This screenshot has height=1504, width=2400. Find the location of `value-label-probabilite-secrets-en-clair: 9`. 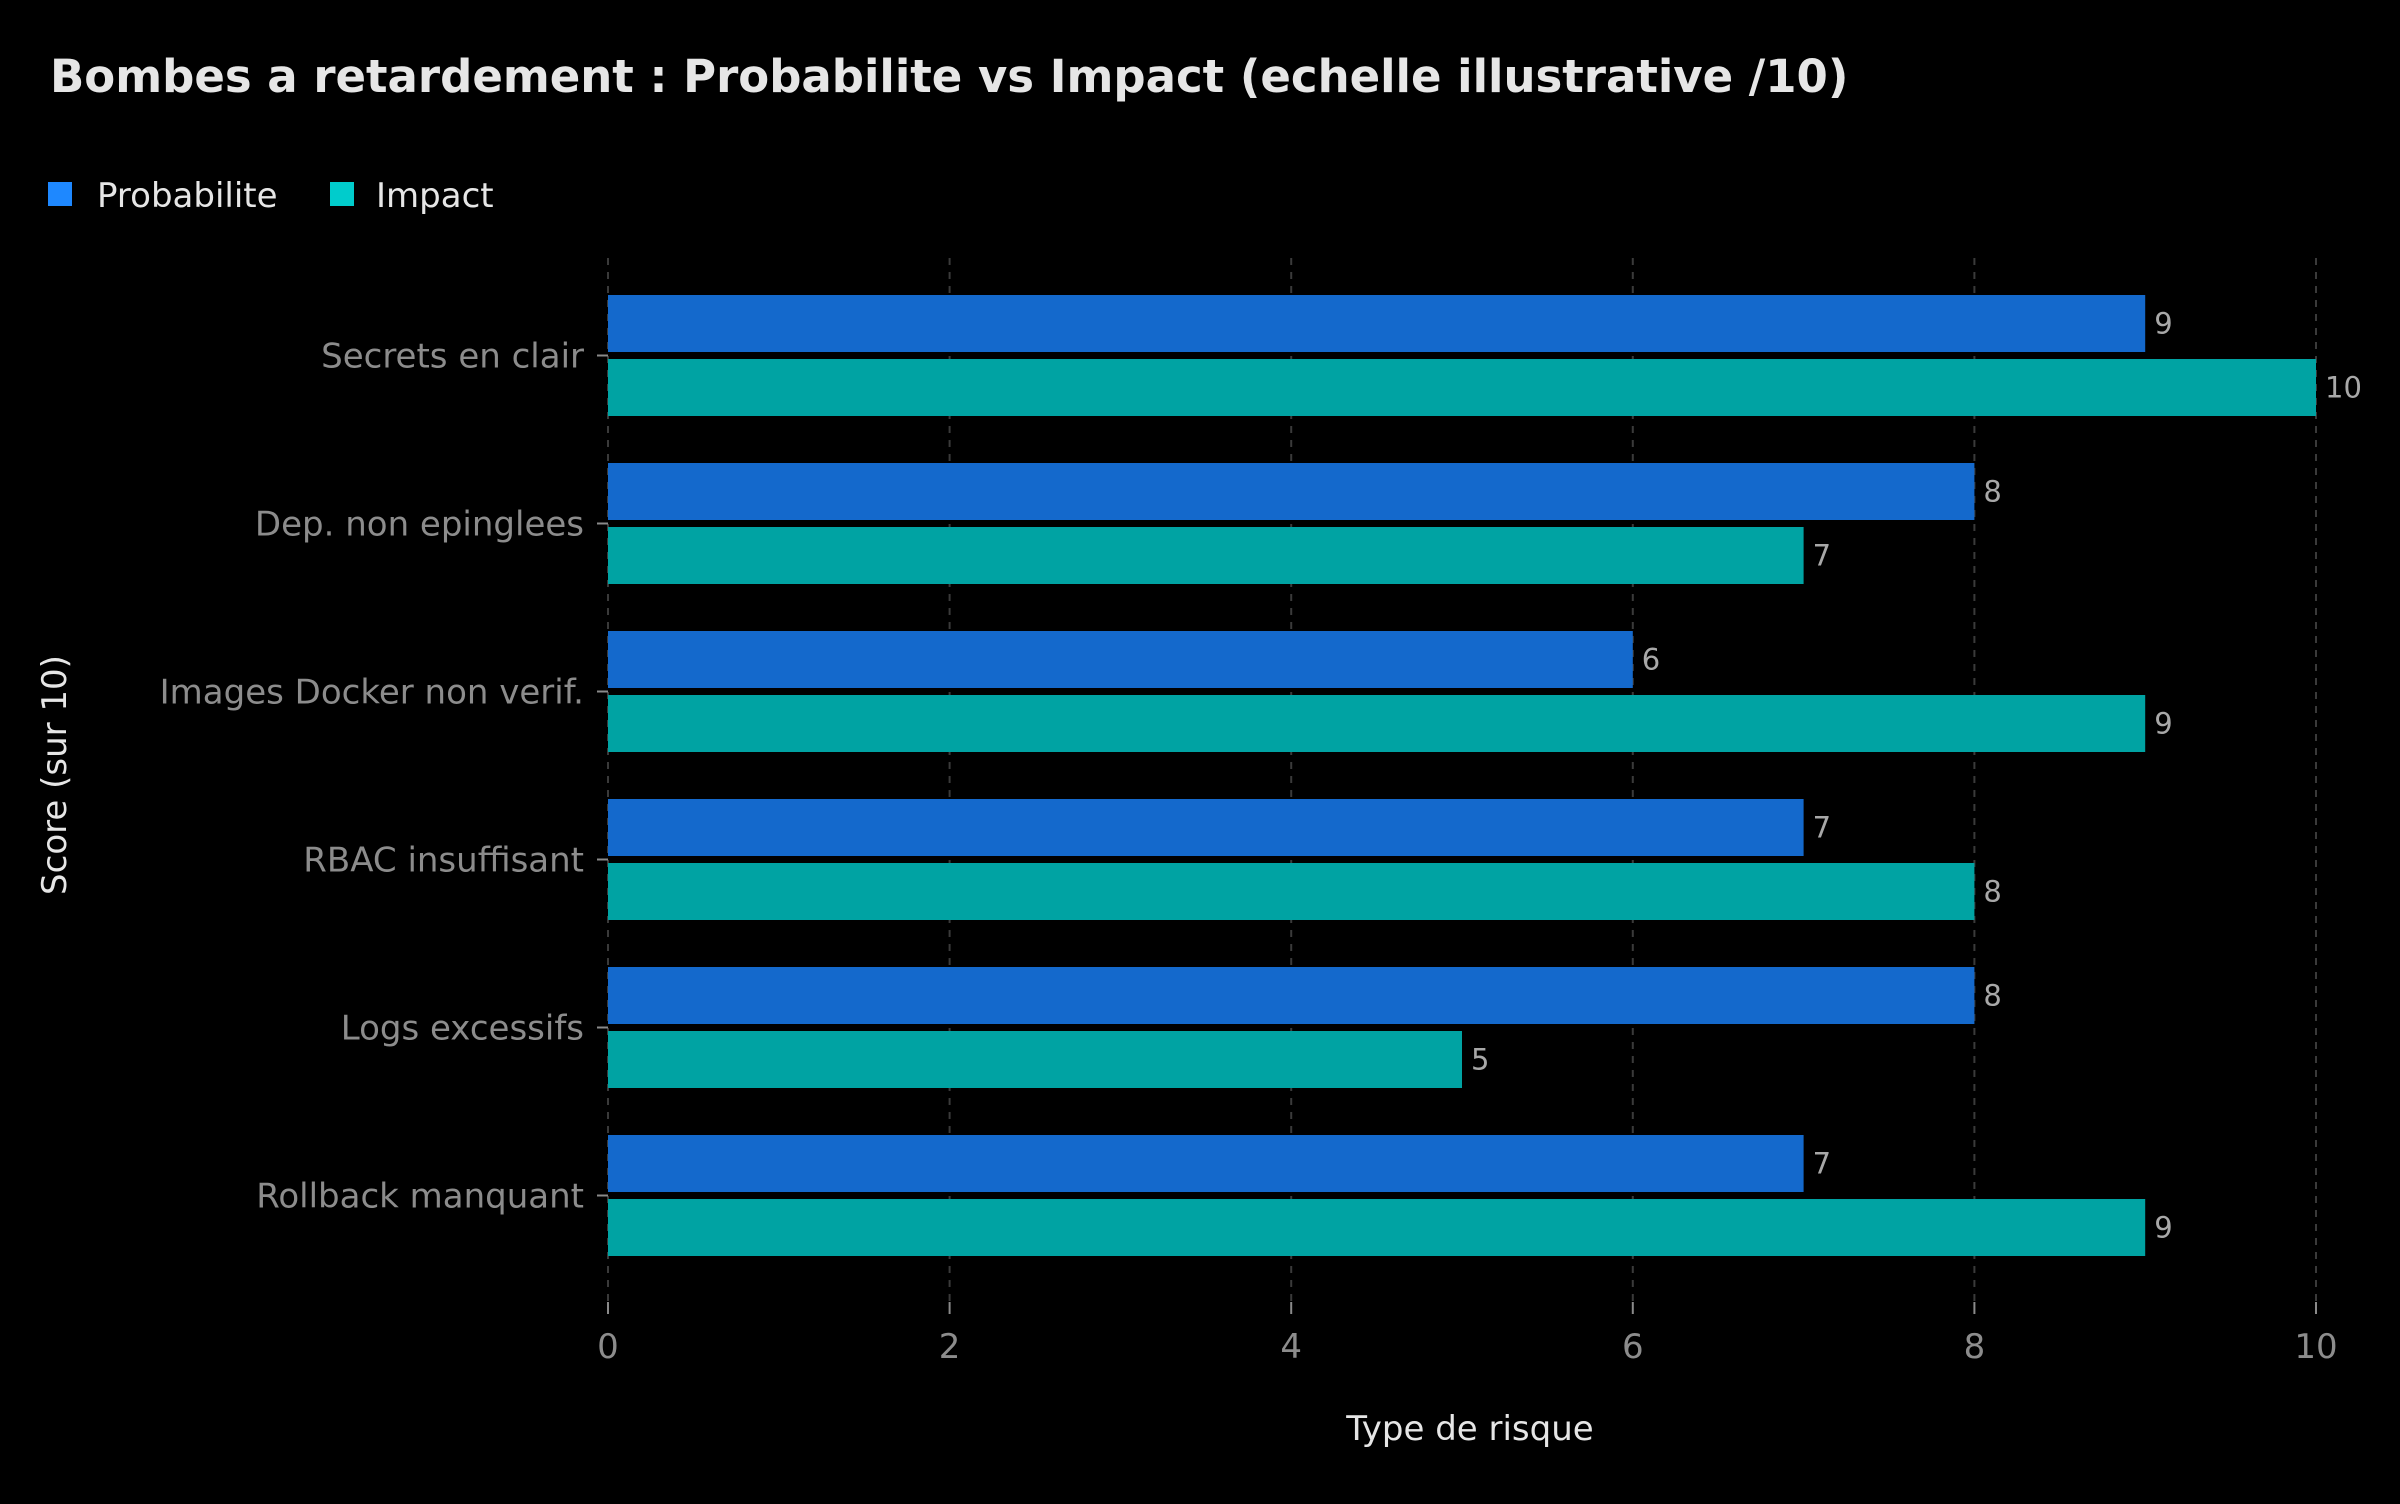

value-label-probabilite-secrets-en-clair: 9 is located at coordinates (2163, 324).